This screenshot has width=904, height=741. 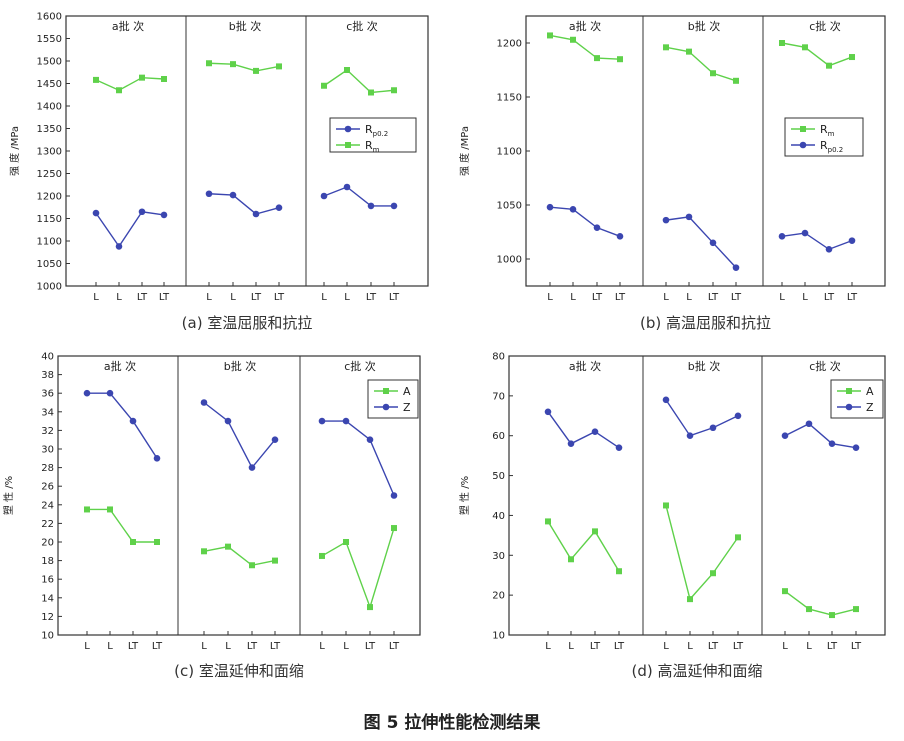 I want to click on group-label: b批 次, so click(x=704, y=366).